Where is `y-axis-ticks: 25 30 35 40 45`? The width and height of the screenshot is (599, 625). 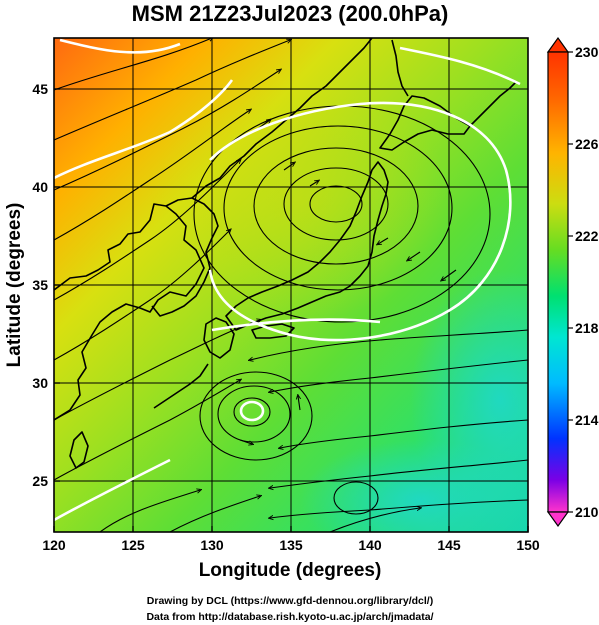 y-axis-ticks: 25 30 35 40 45 is located at coordinates (46, 285).